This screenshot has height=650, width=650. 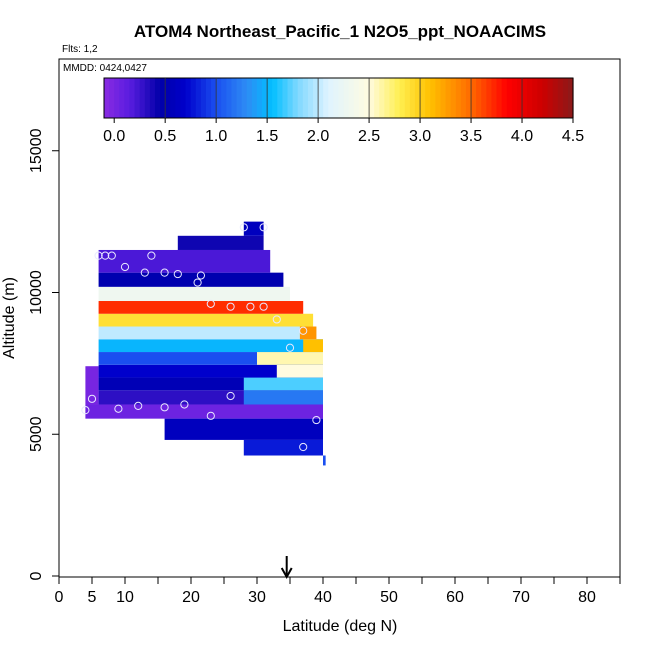 What do you see at coordinates (36, 434) in the screenshot?
I see `y-tick-label: 5000` at bounding box center [36, 434].